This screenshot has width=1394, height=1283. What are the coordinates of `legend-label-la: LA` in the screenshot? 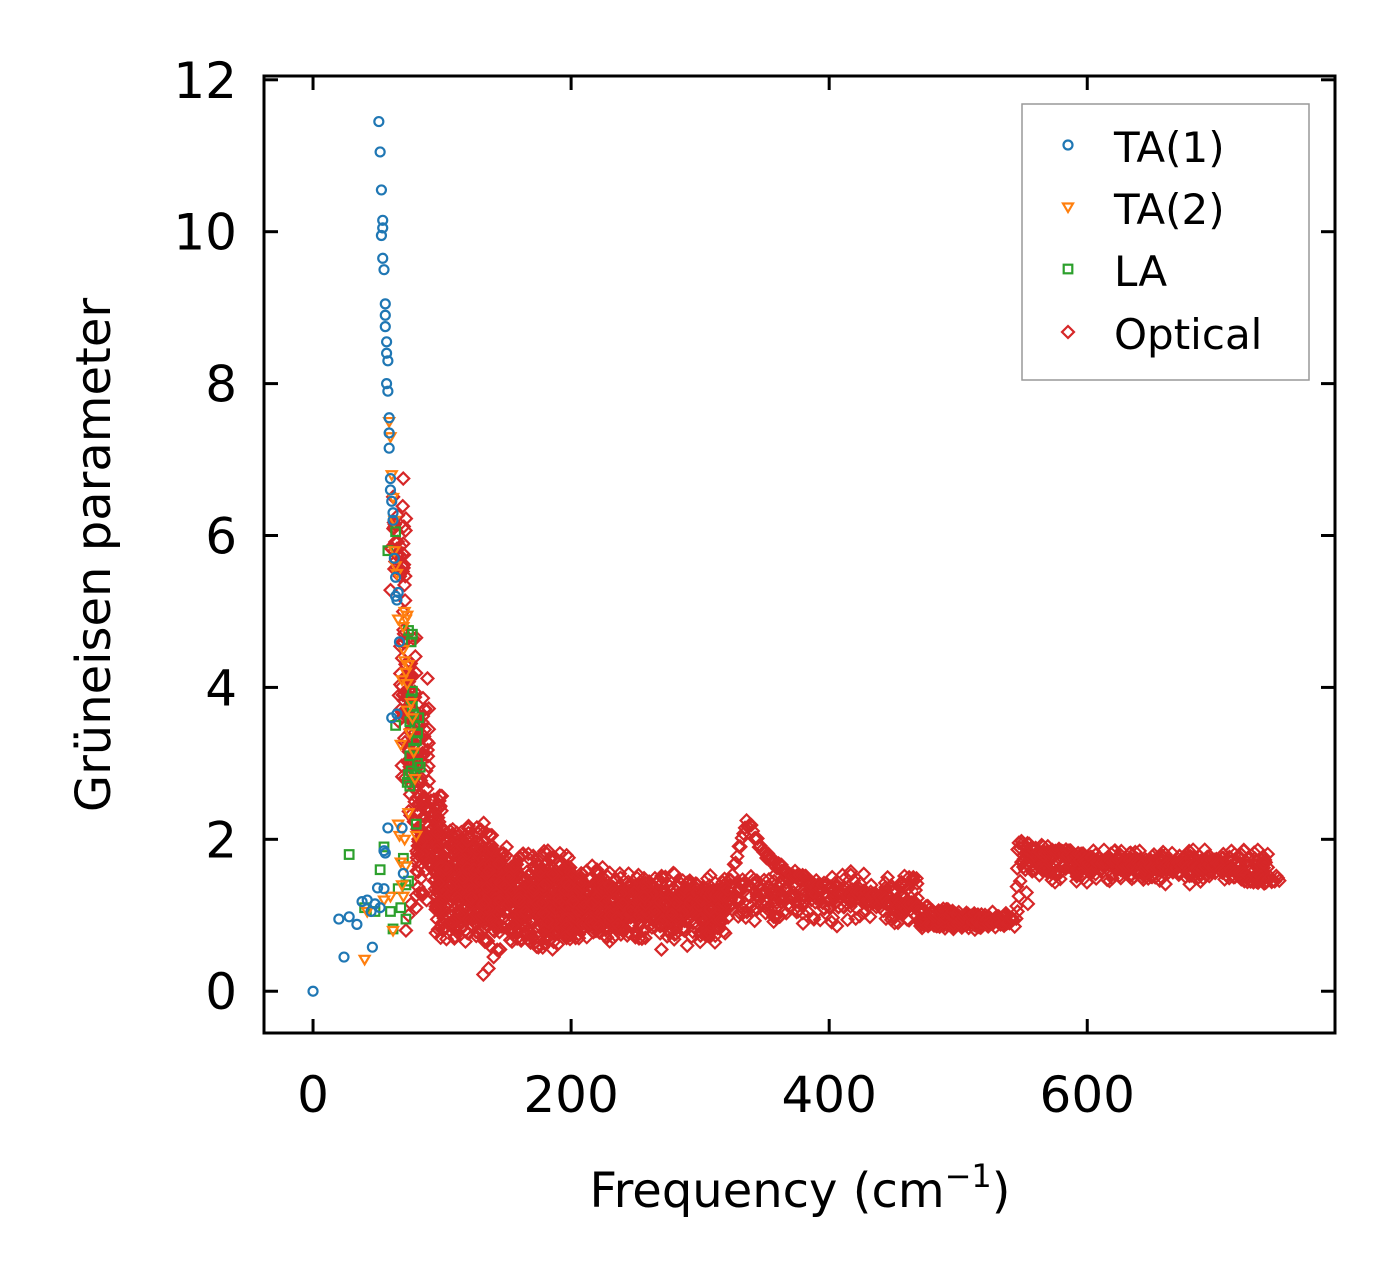 It's located at (1140, 271).